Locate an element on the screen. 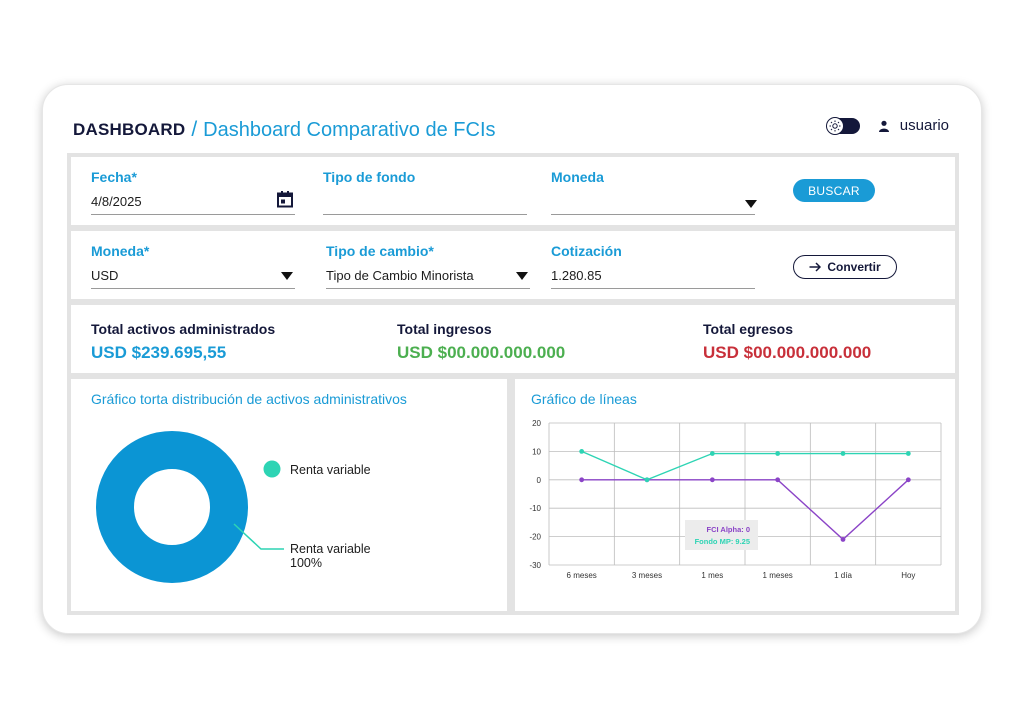 This screenshot has width=1024, height=717. fecha-label: Fecha* is located at coordinates (114, 177).